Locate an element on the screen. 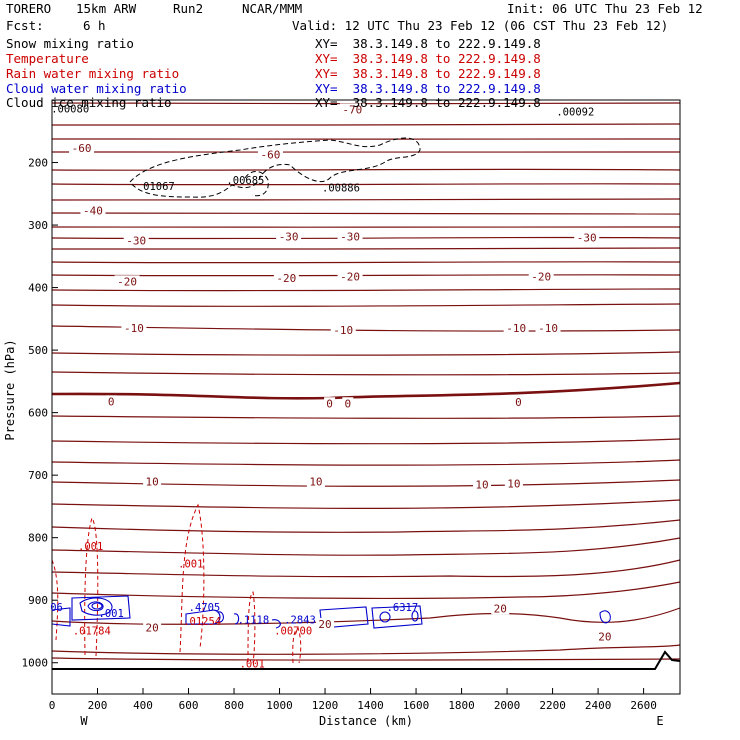 Image resolution: width=740 pixels, height=740 pixels. y-tick-label: 1000 is located at coordinates (35, 663).